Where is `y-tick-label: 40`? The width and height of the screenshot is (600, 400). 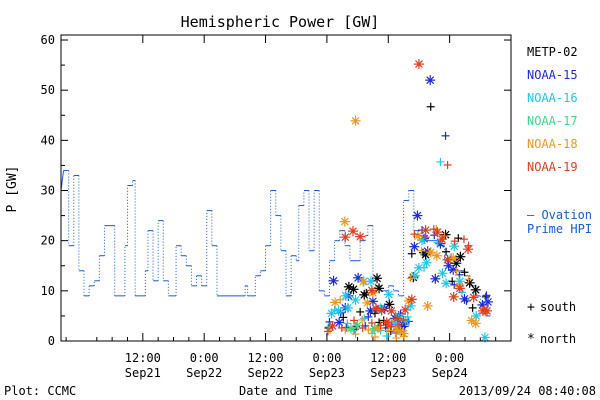 y-tick-label: 40 is located at coordinates (48, 140).